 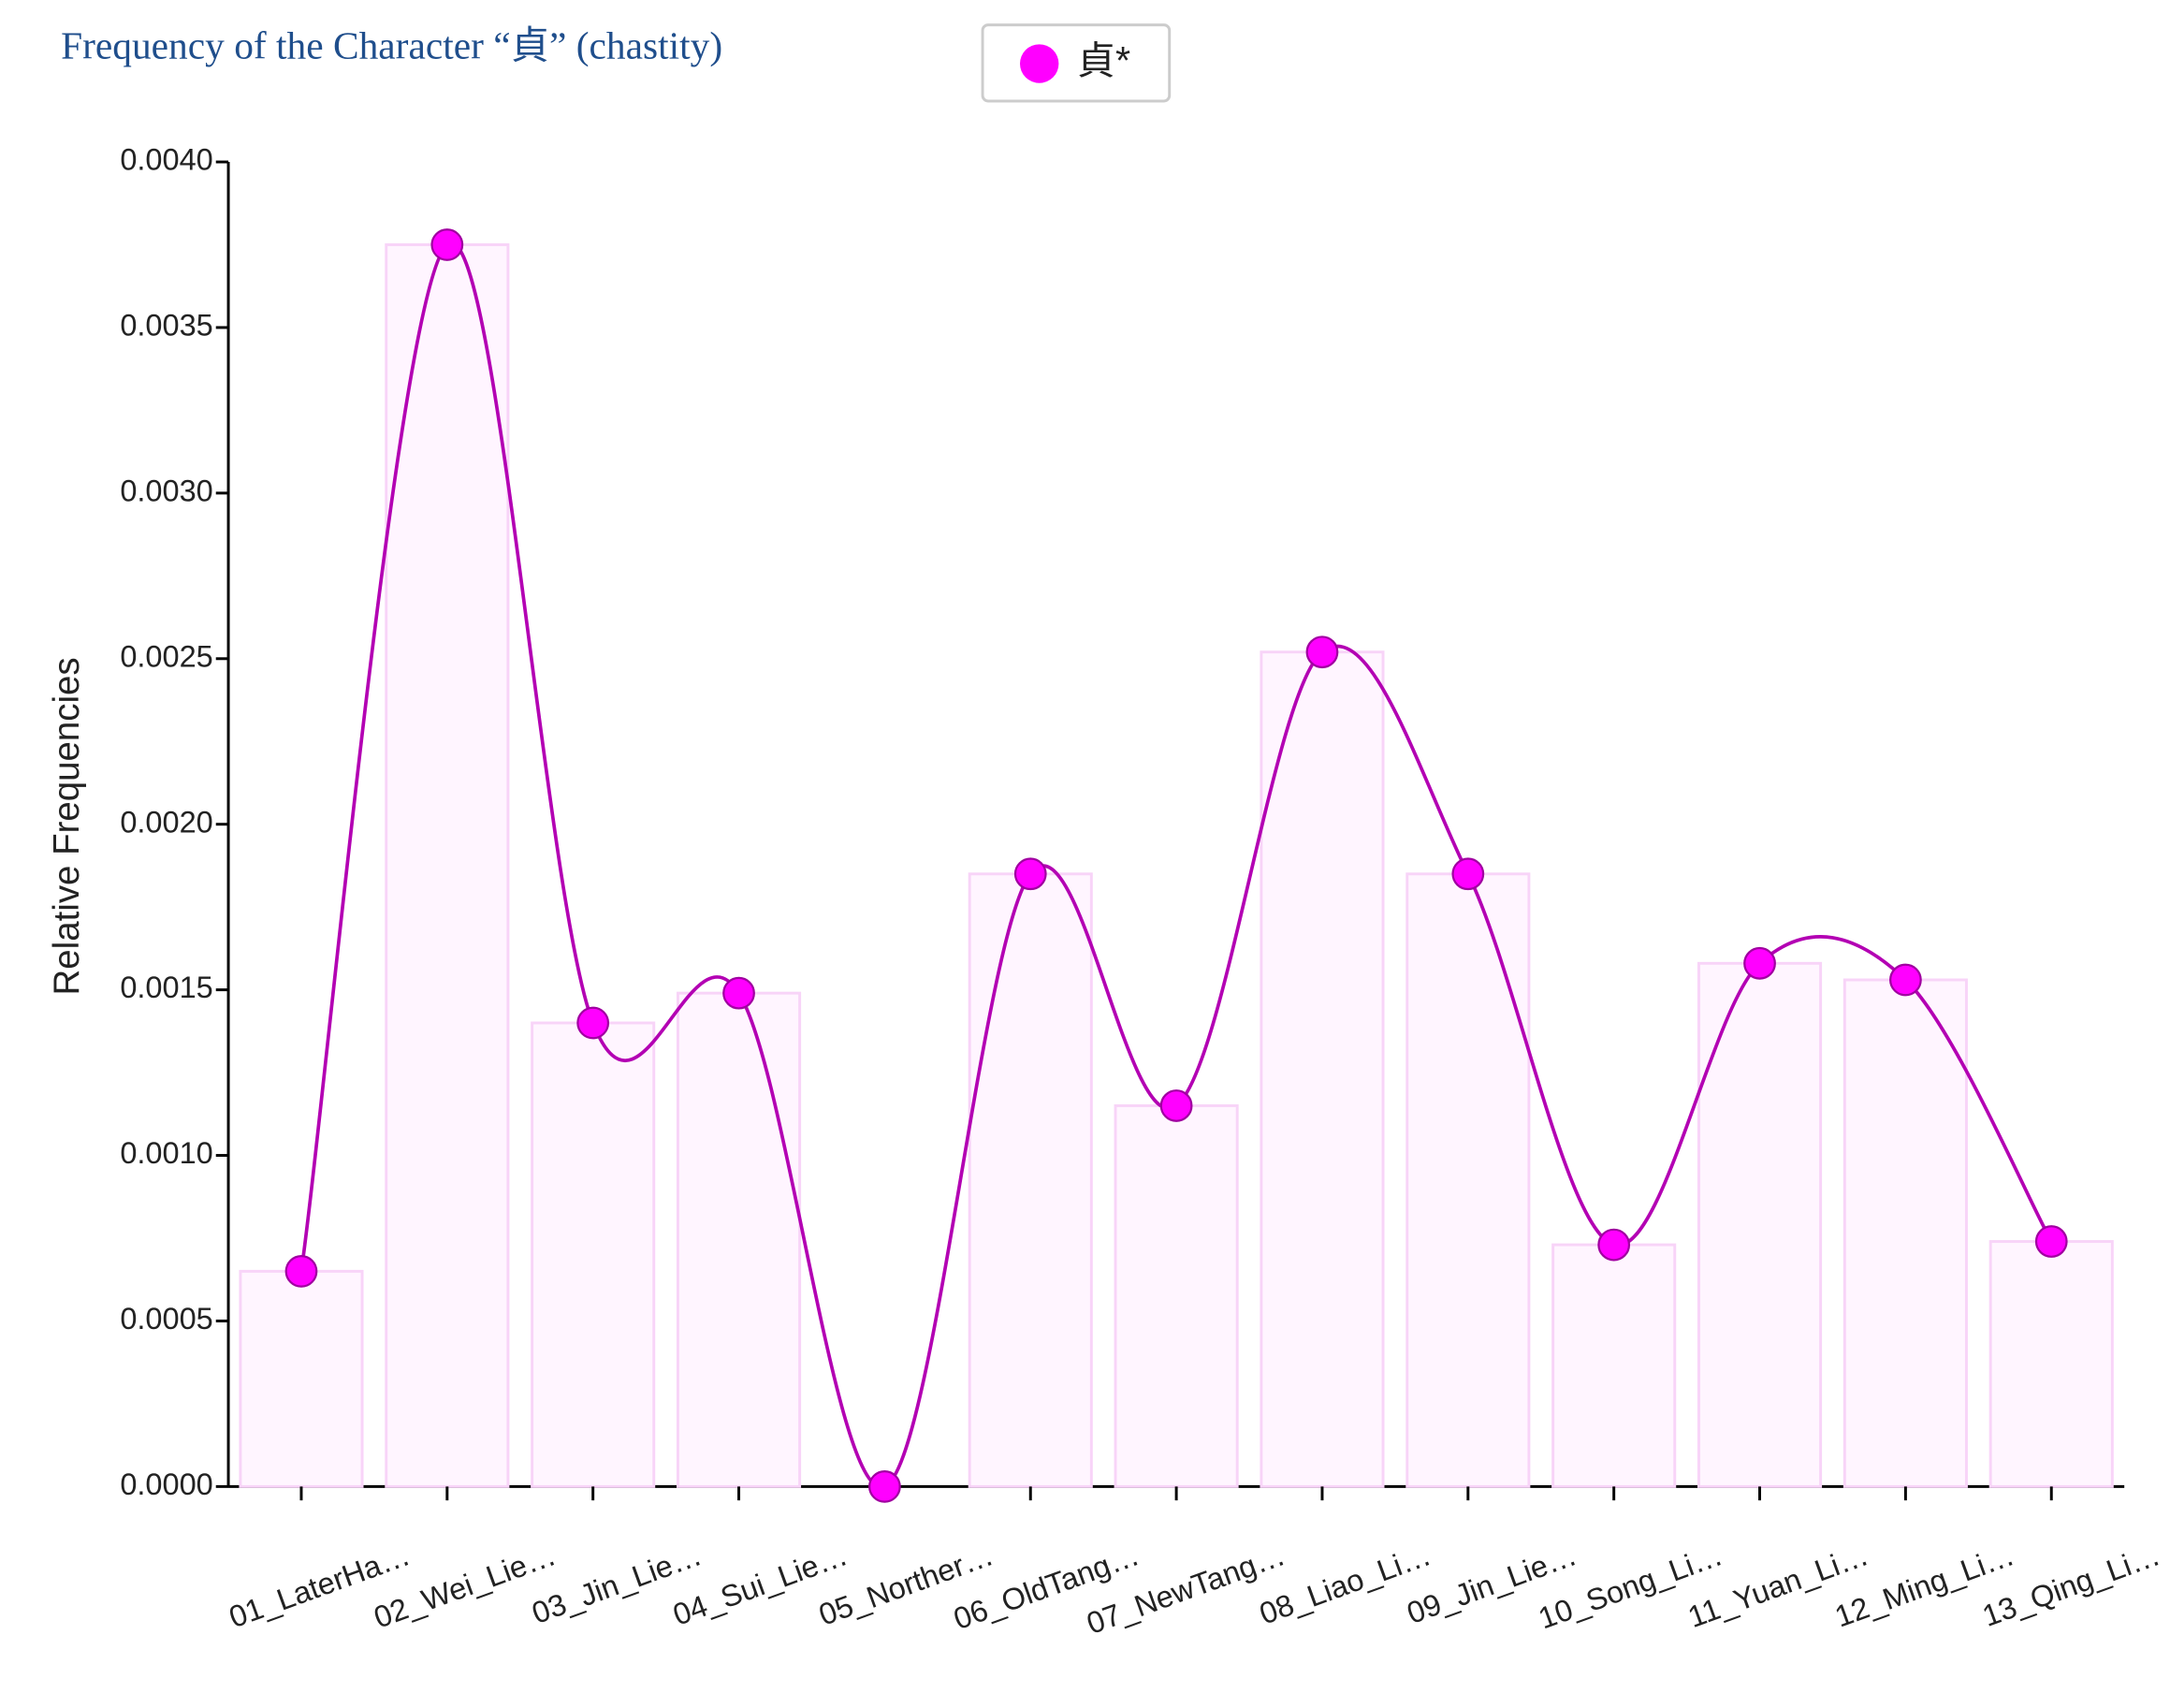 I want to click on y-tick-label: 0.0020, so click(x=166, y=822).